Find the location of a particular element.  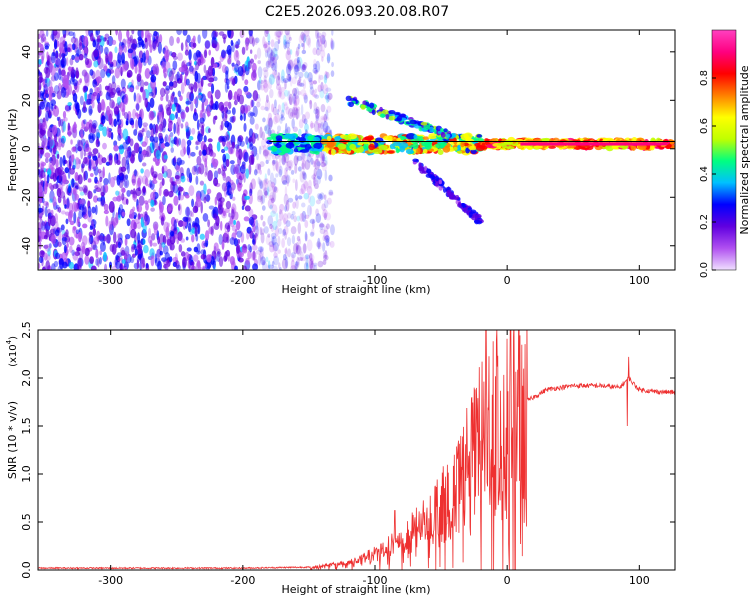

y-tick-label: 0.5 is located at coordinates (26, 522).